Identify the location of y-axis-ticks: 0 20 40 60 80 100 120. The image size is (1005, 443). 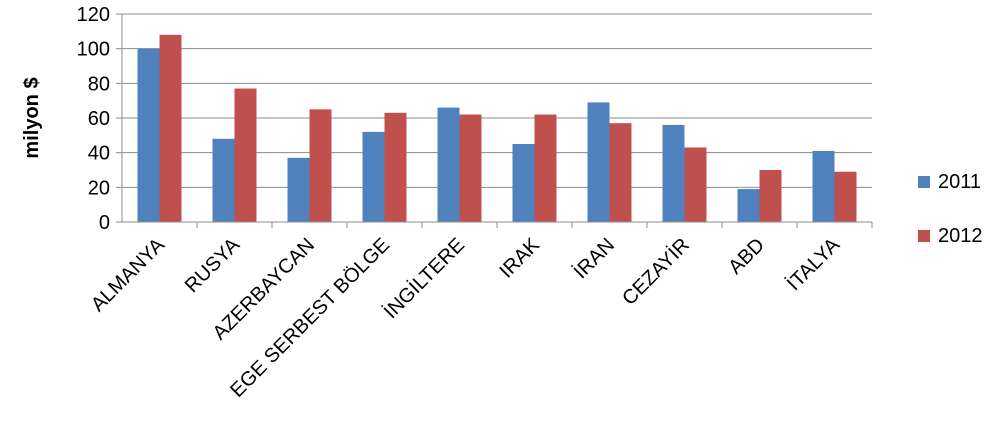
(99, 119).